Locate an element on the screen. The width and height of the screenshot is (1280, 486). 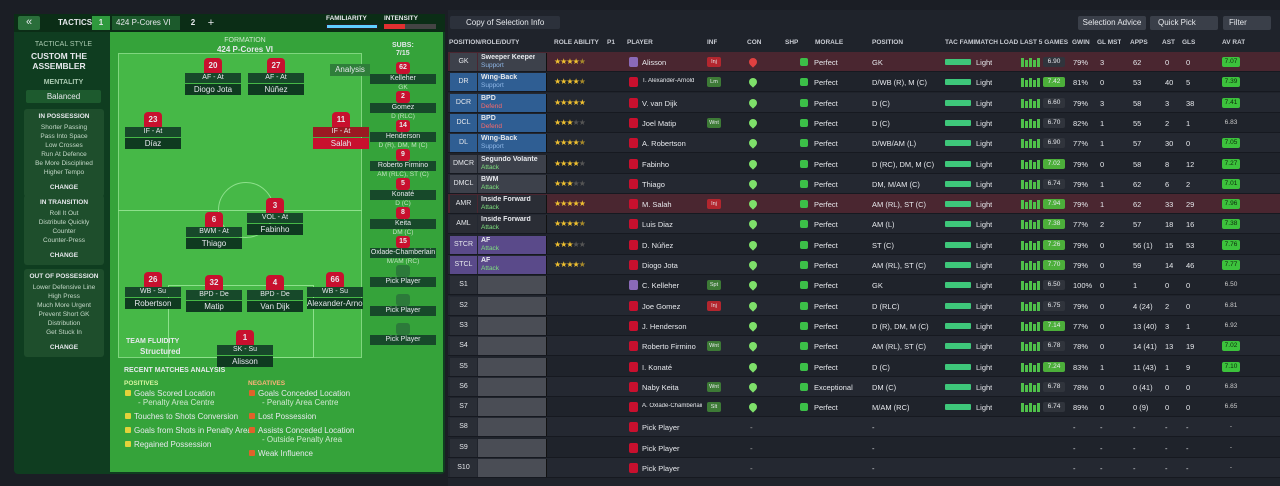
duty: Support is located at coordinates (492, 65).